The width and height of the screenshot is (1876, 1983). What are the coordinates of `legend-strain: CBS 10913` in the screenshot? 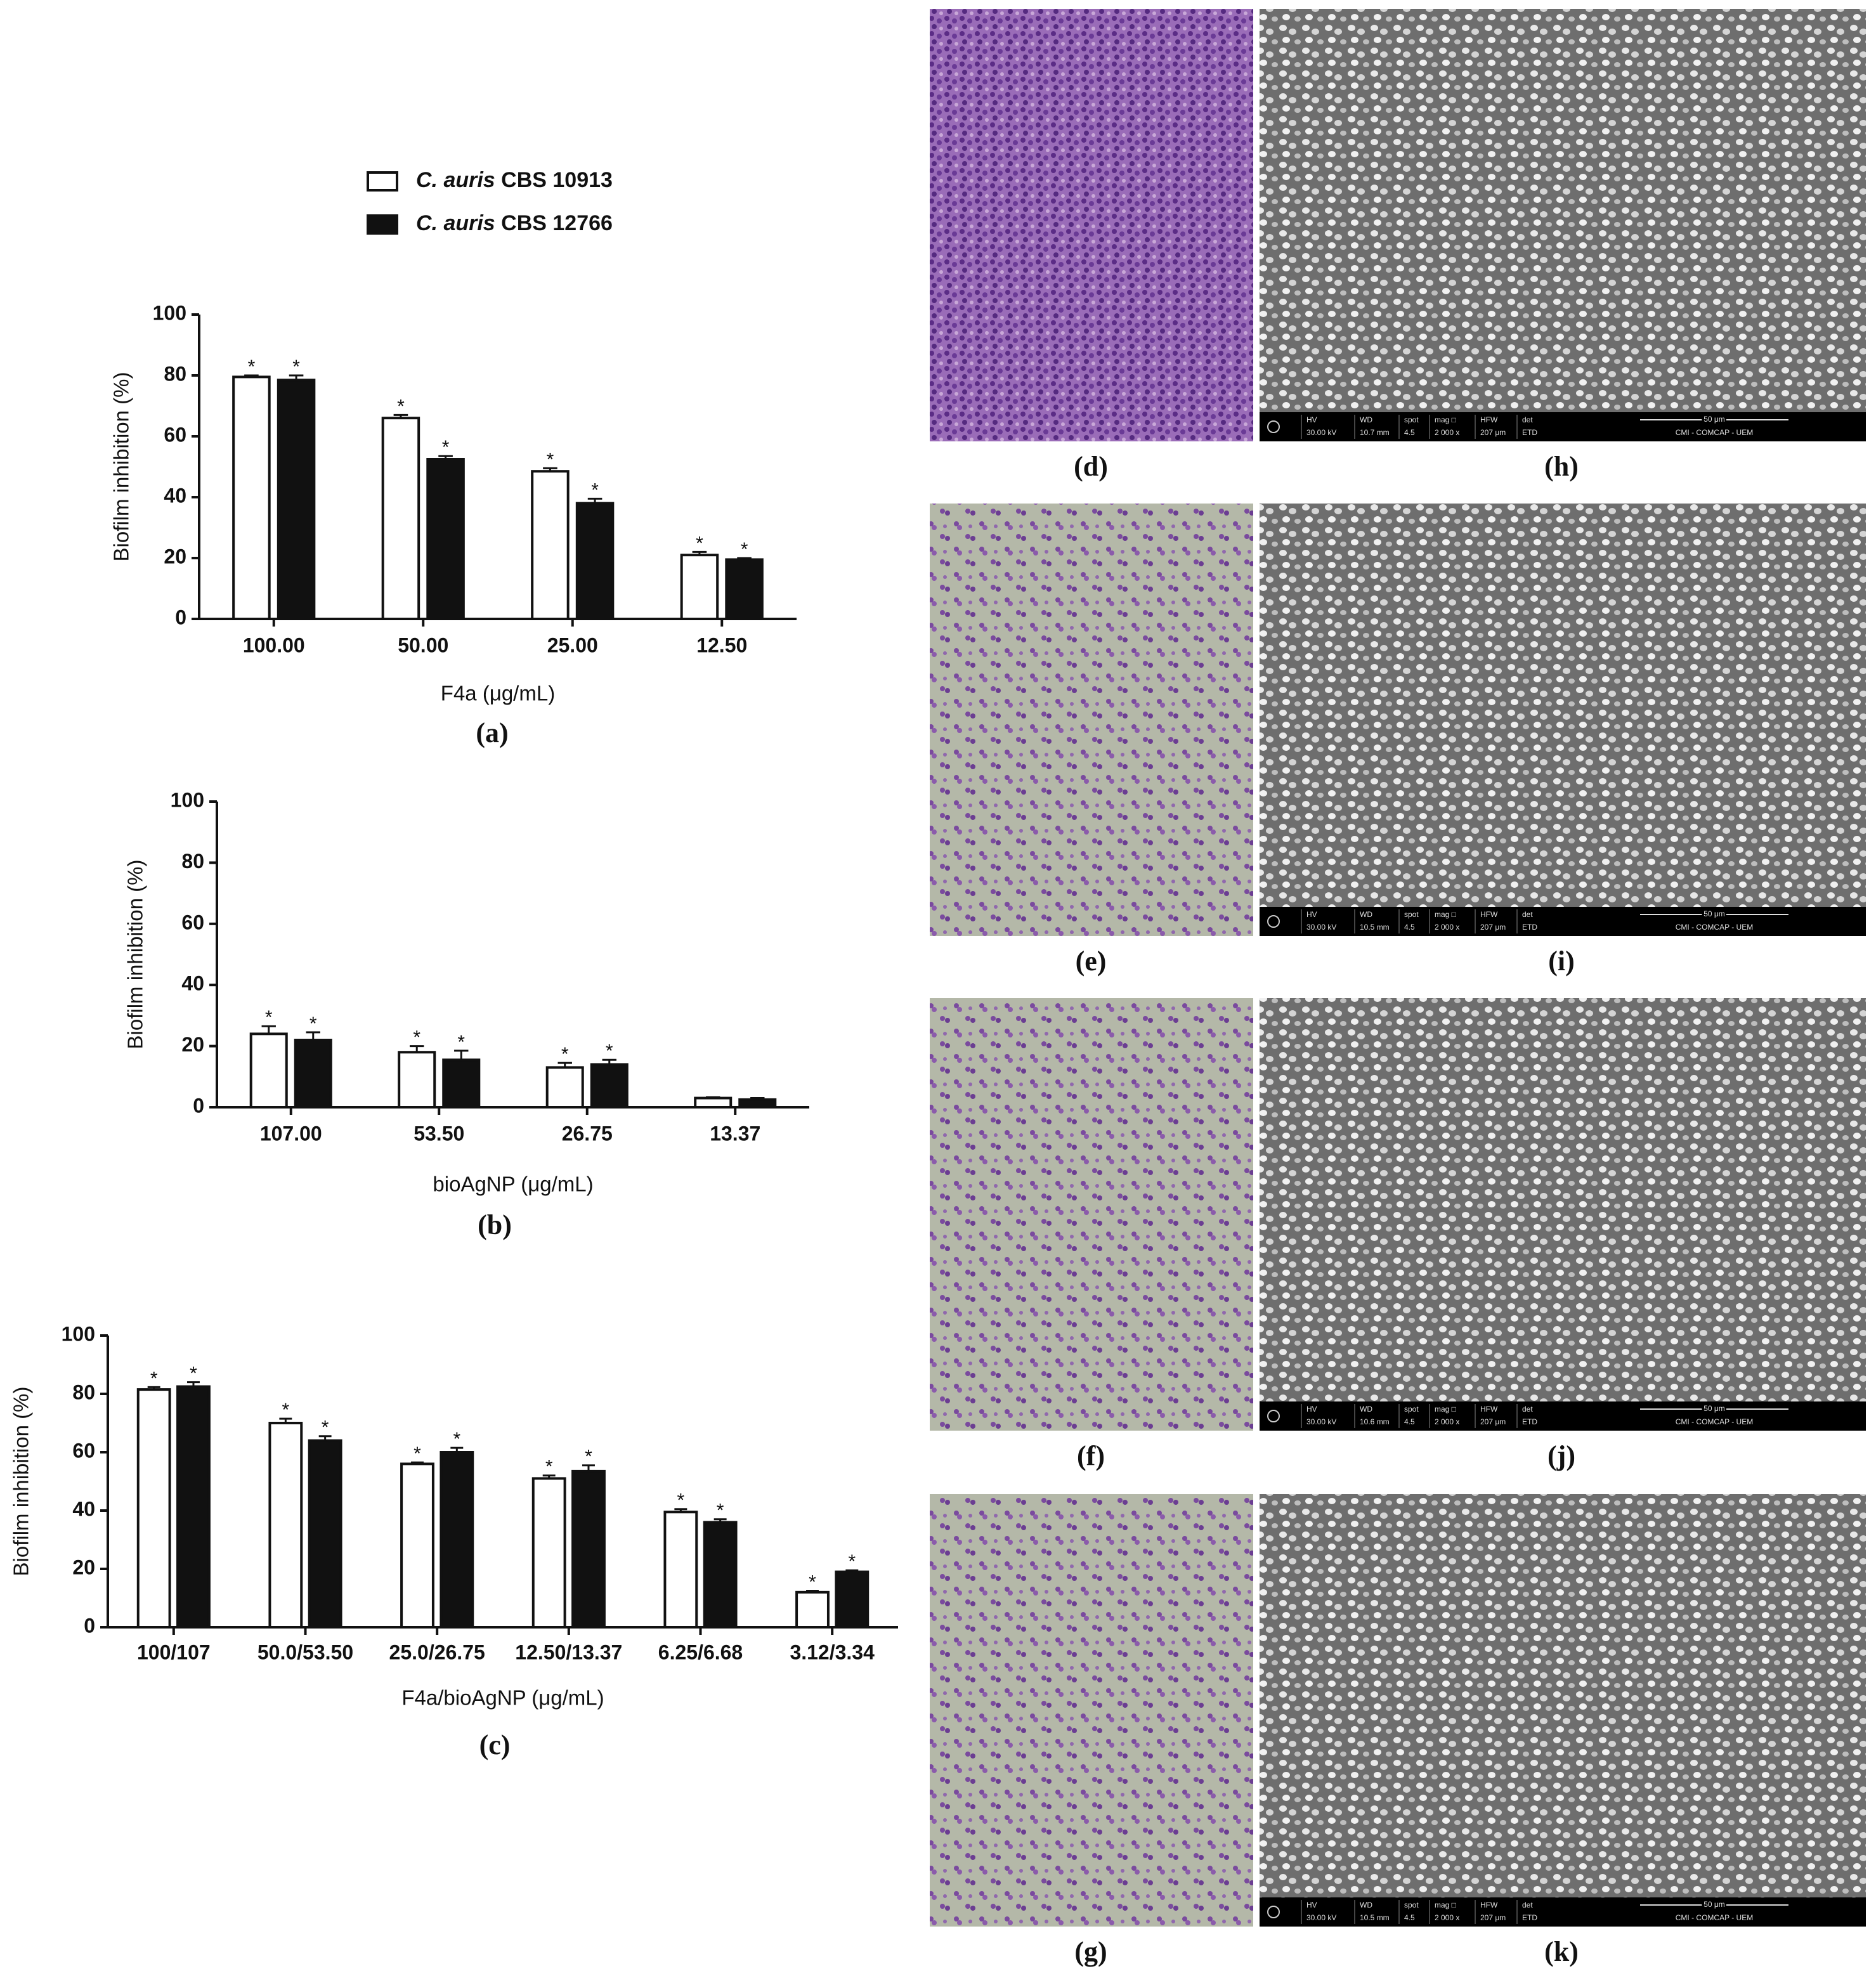 It's located at (554, 180).